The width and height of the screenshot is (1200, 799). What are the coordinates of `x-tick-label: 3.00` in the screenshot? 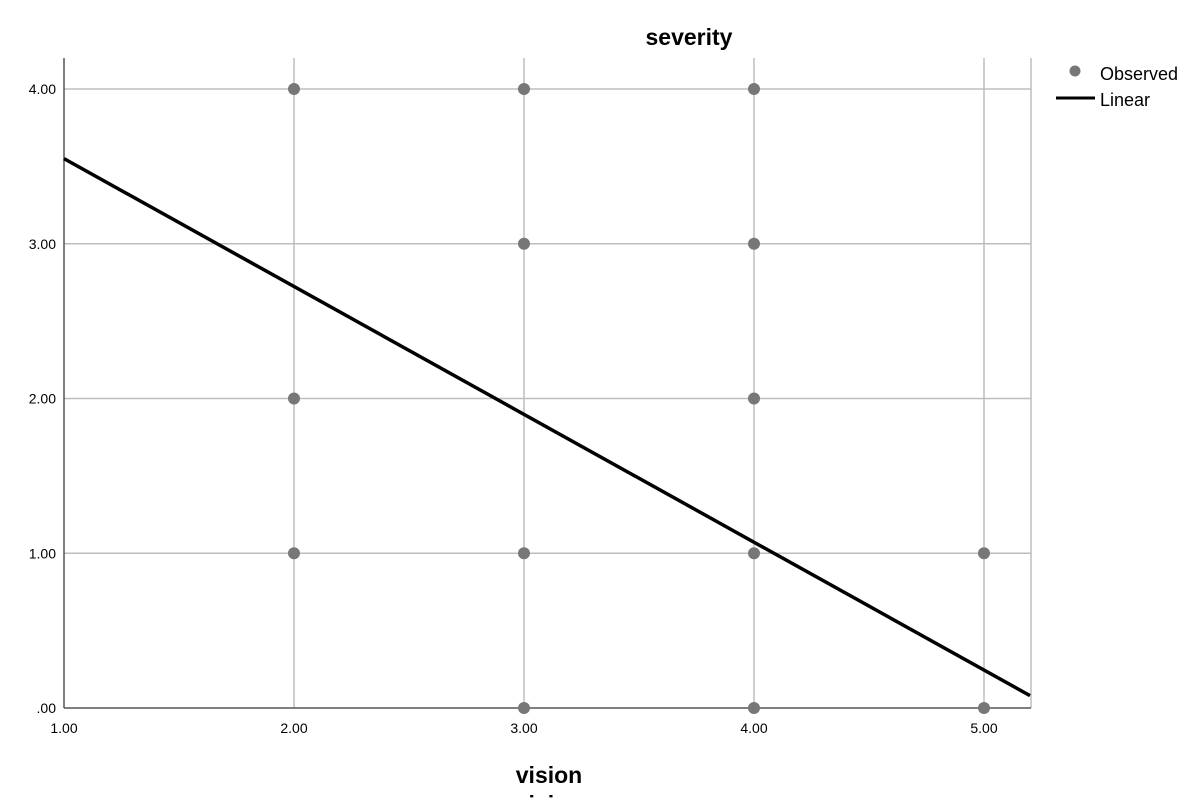 It's located at (523, 728).